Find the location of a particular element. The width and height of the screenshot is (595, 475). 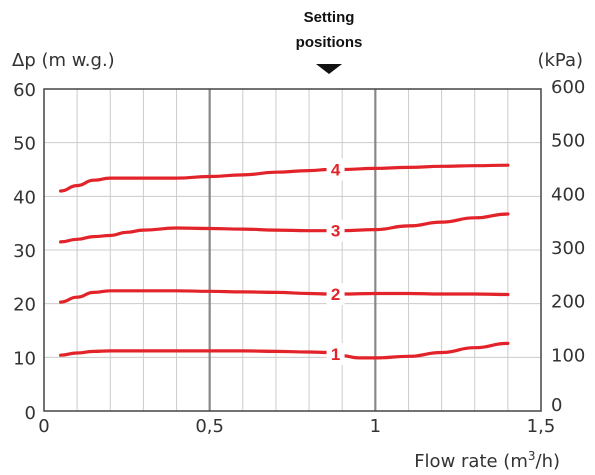

y-left-tick-label: 40 is located at coordinates (24, 197).